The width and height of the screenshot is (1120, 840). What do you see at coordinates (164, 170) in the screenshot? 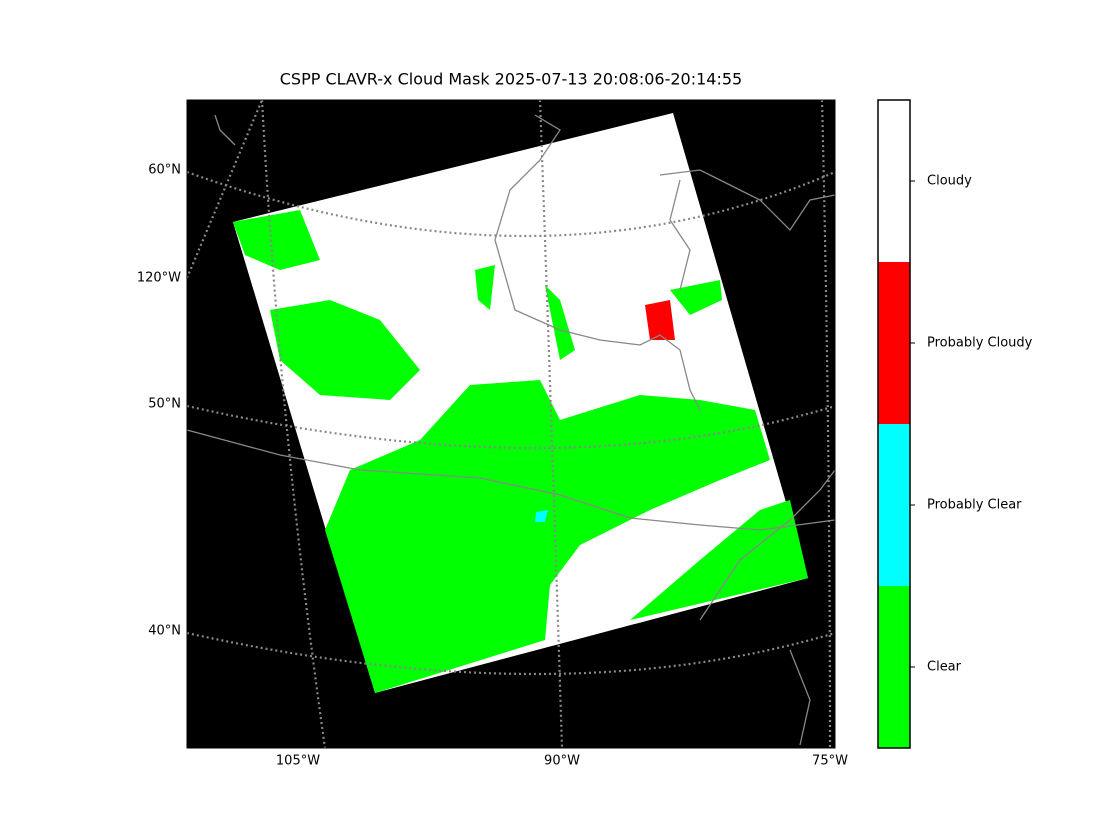
I see `map-label: 60°N` at bounding box center [164, 170].